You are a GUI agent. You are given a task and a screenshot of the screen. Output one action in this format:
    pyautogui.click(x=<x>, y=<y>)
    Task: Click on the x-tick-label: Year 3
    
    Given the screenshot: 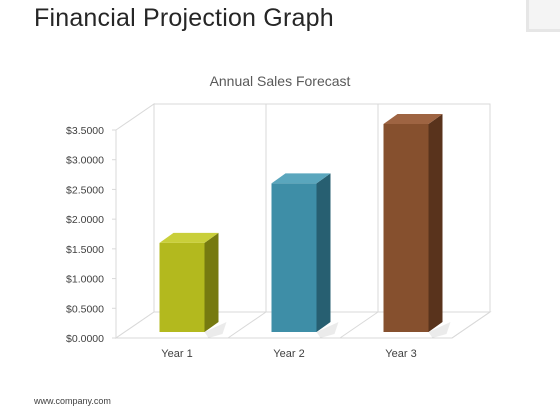 What is the action you would take?
    pyautogui.click(x=400, y=354)
    